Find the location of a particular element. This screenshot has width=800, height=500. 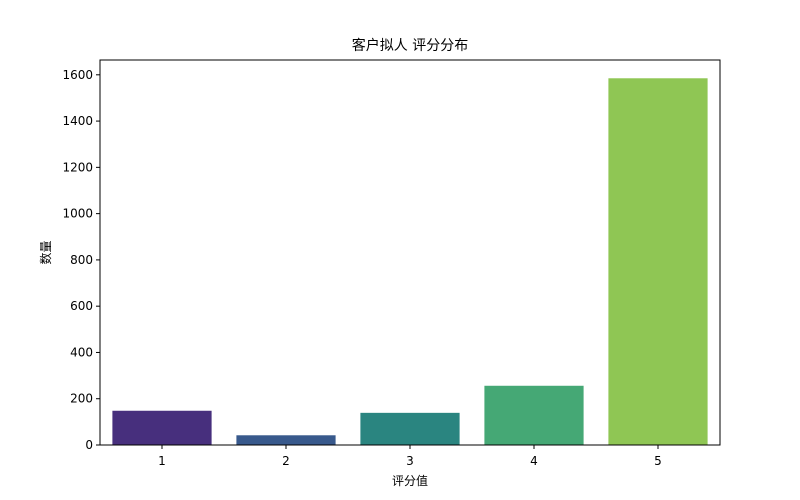

y-axis-label: 数量 is located at coordinates (45, 252).